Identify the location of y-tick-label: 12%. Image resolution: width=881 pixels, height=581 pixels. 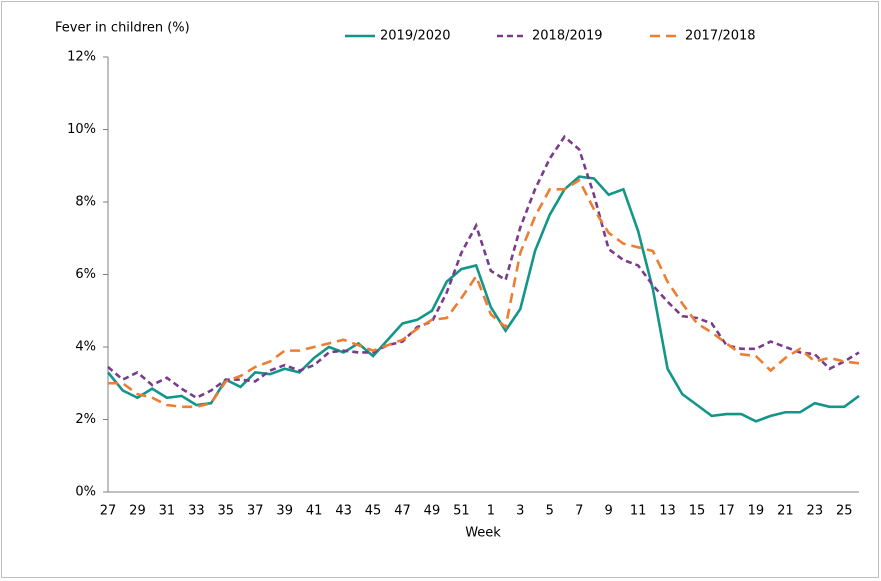
(81, 57).